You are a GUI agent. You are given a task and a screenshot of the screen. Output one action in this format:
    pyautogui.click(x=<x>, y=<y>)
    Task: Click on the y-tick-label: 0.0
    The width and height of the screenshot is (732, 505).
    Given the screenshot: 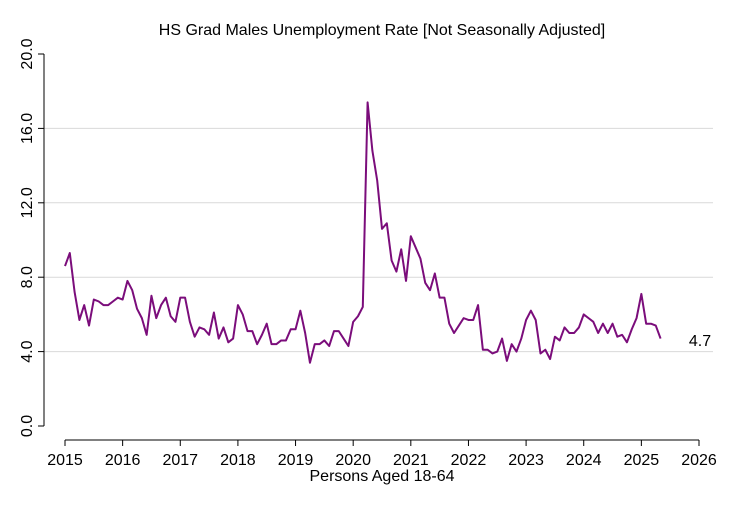 What is the action you would take?
    pyautogui.click(x=27, y=426)
    